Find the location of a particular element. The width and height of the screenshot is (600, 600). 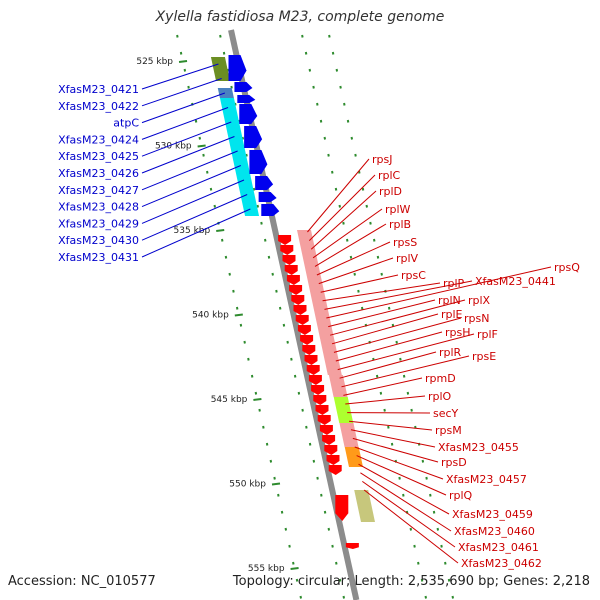

left-gene-label: XfasM23_0424 is located at coordinates (98, 139).